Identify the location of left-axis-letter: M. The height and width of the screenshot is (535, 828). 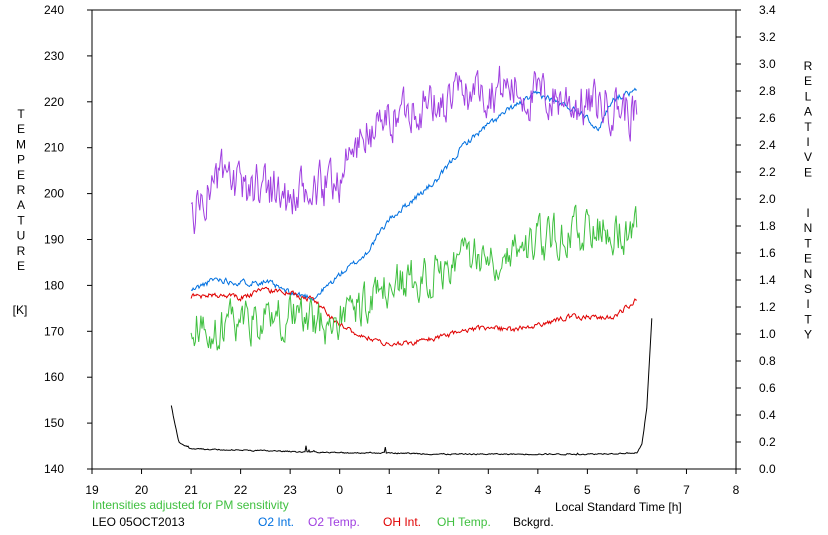
(21, 144).